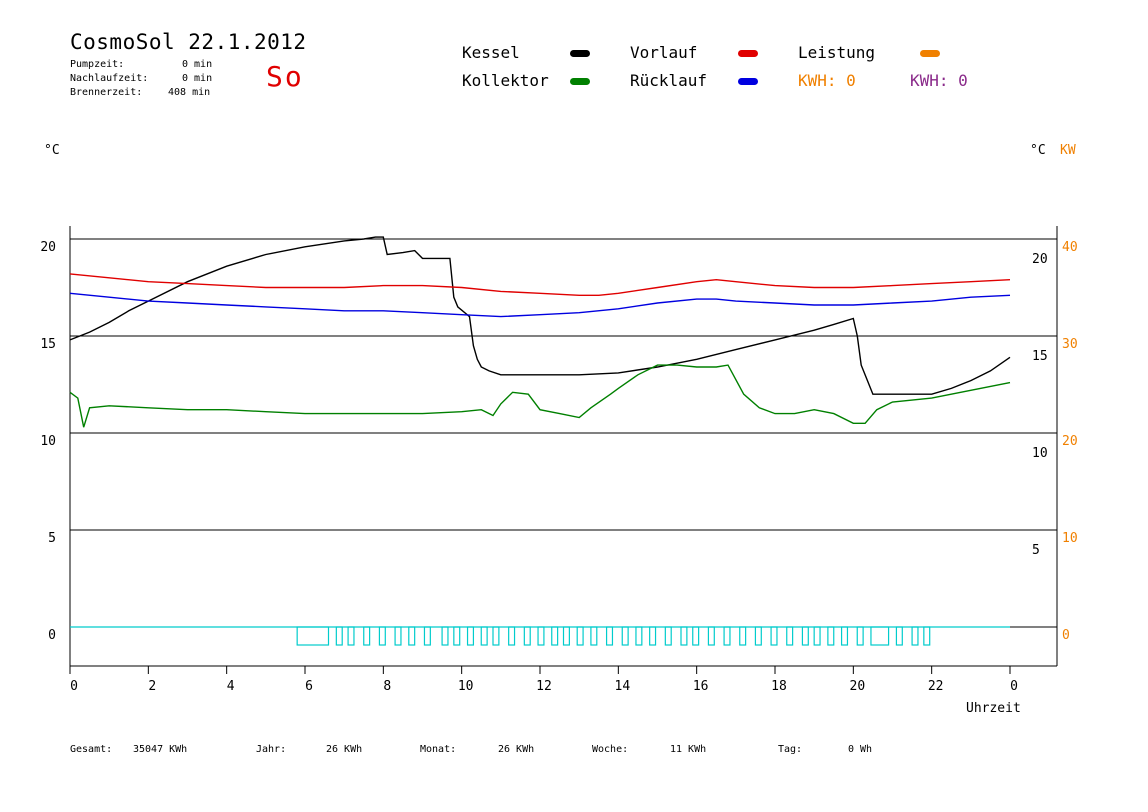 This screenshot has height=812, width=1148. What do you see at coordinates (231, 686) in the screenshot?
I see `x-tick-label-2: 4` at bounding box center [231, 686].